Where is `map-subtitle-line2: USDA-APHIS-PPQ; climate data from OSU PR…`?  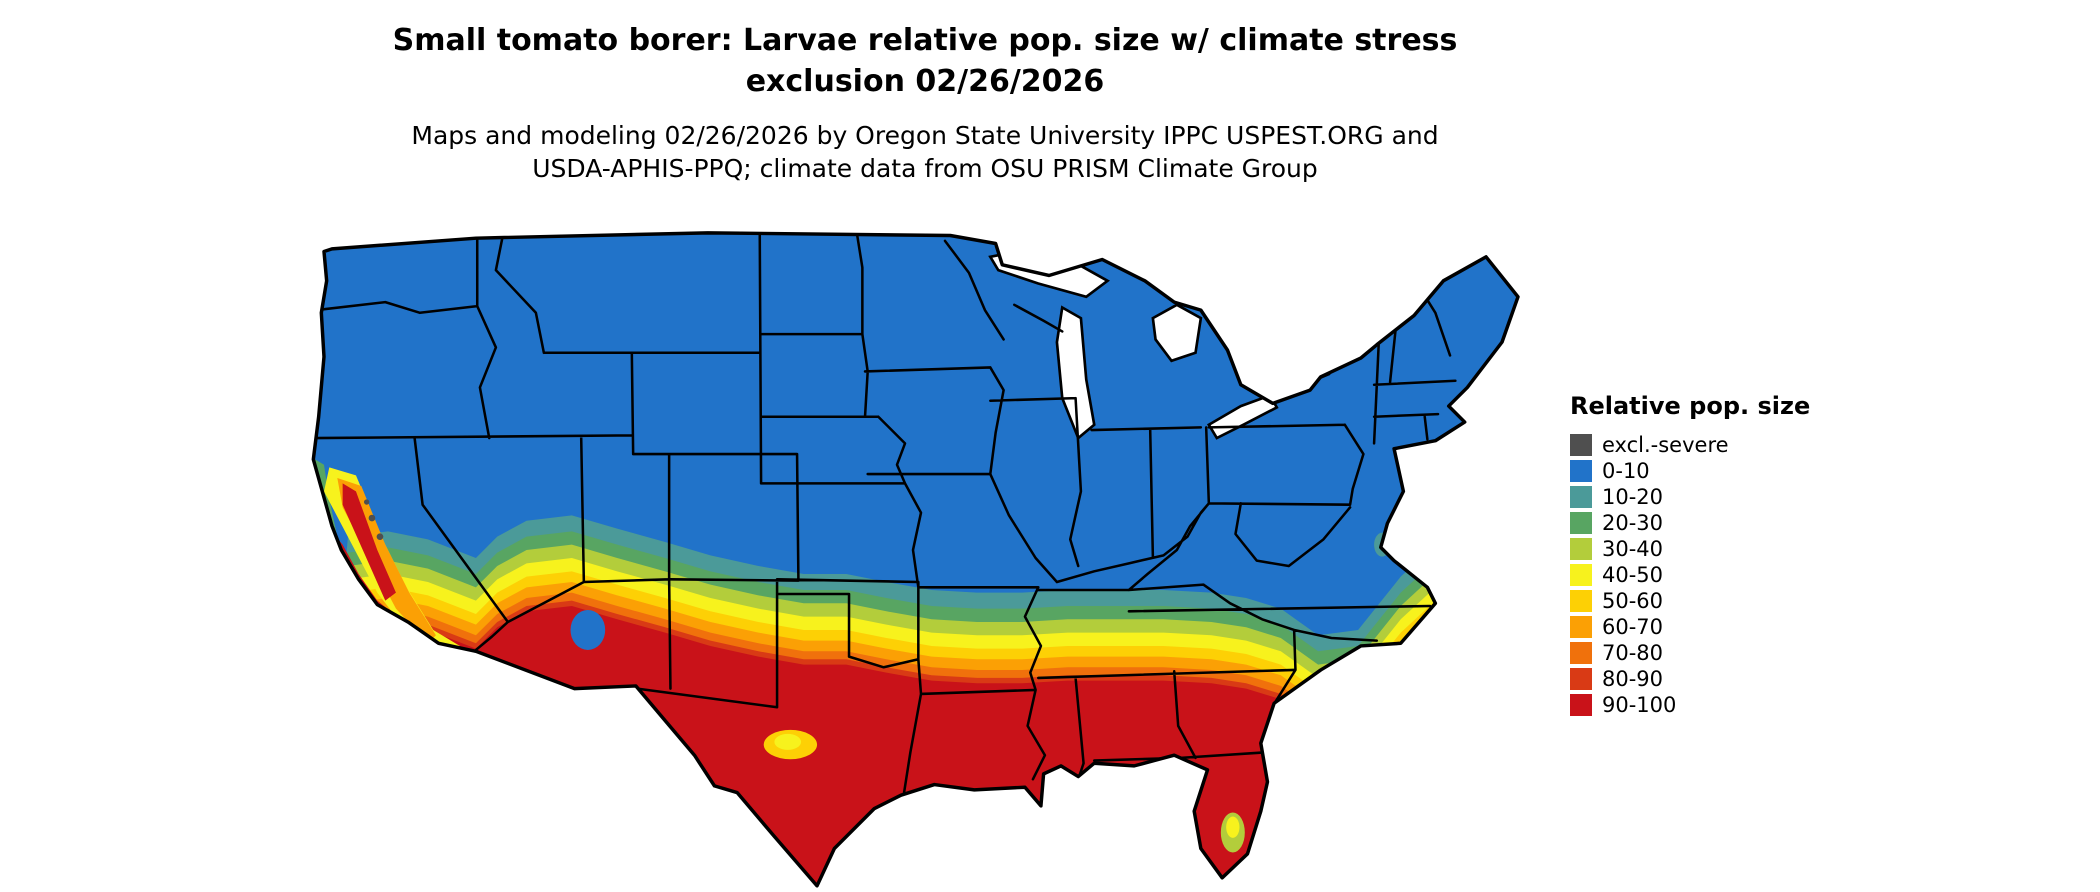
map-subtitle-line2: USDA-APHIS-PPQ; climate data from OSU PR… is located at coordinates (925, 168).